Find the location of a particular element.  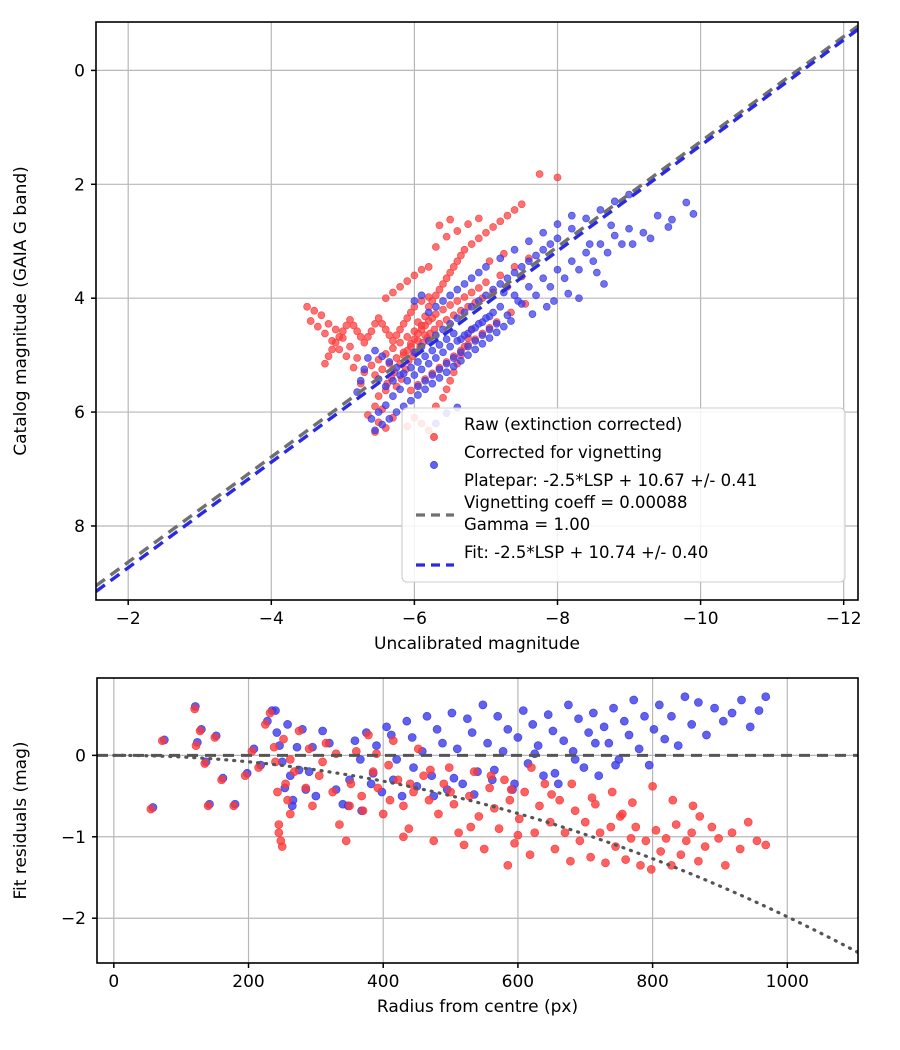

xtick-label-2: 400 is located at coordinates (383, 982).